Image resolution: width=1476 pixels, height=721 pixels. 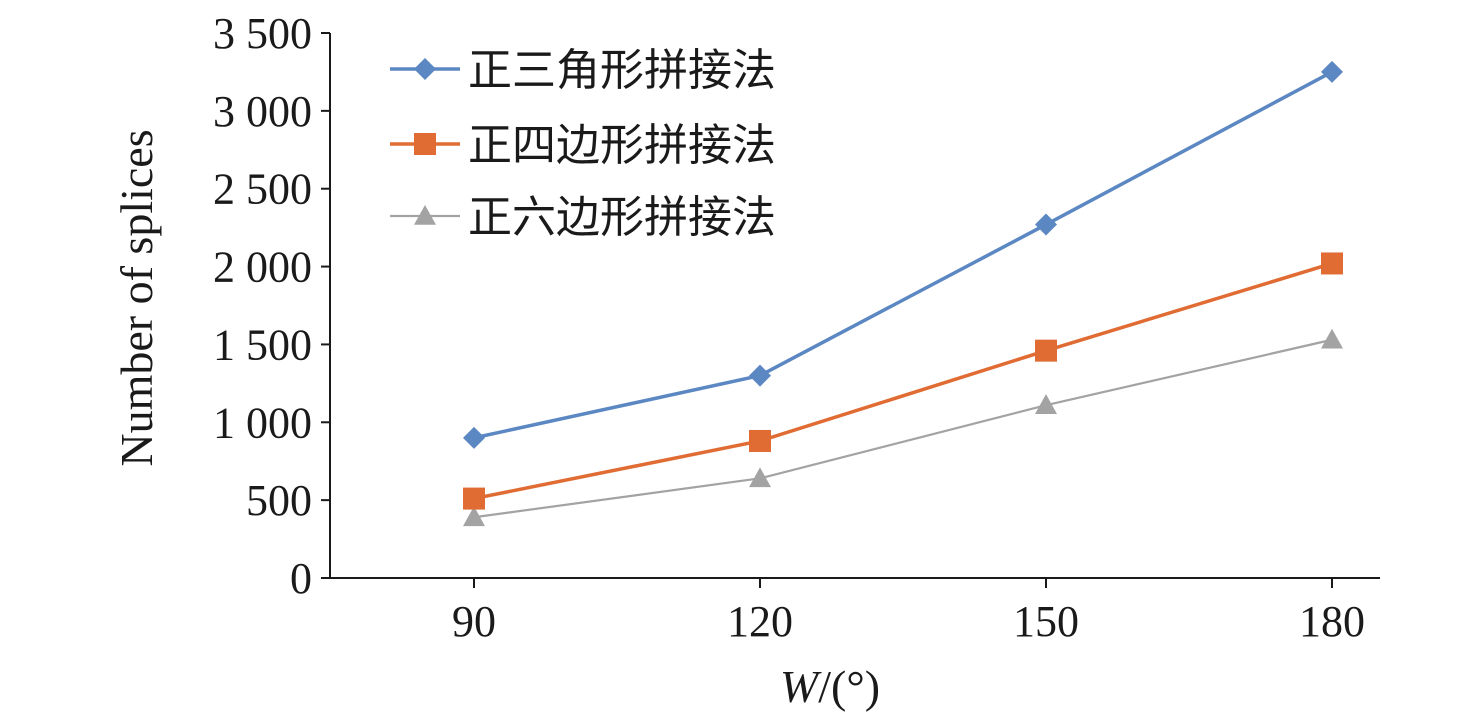 What do you see at coordinates (262, 111) in the screenshot?
I see `y-tick-label: 3 000` at bounding box center [262, 111].